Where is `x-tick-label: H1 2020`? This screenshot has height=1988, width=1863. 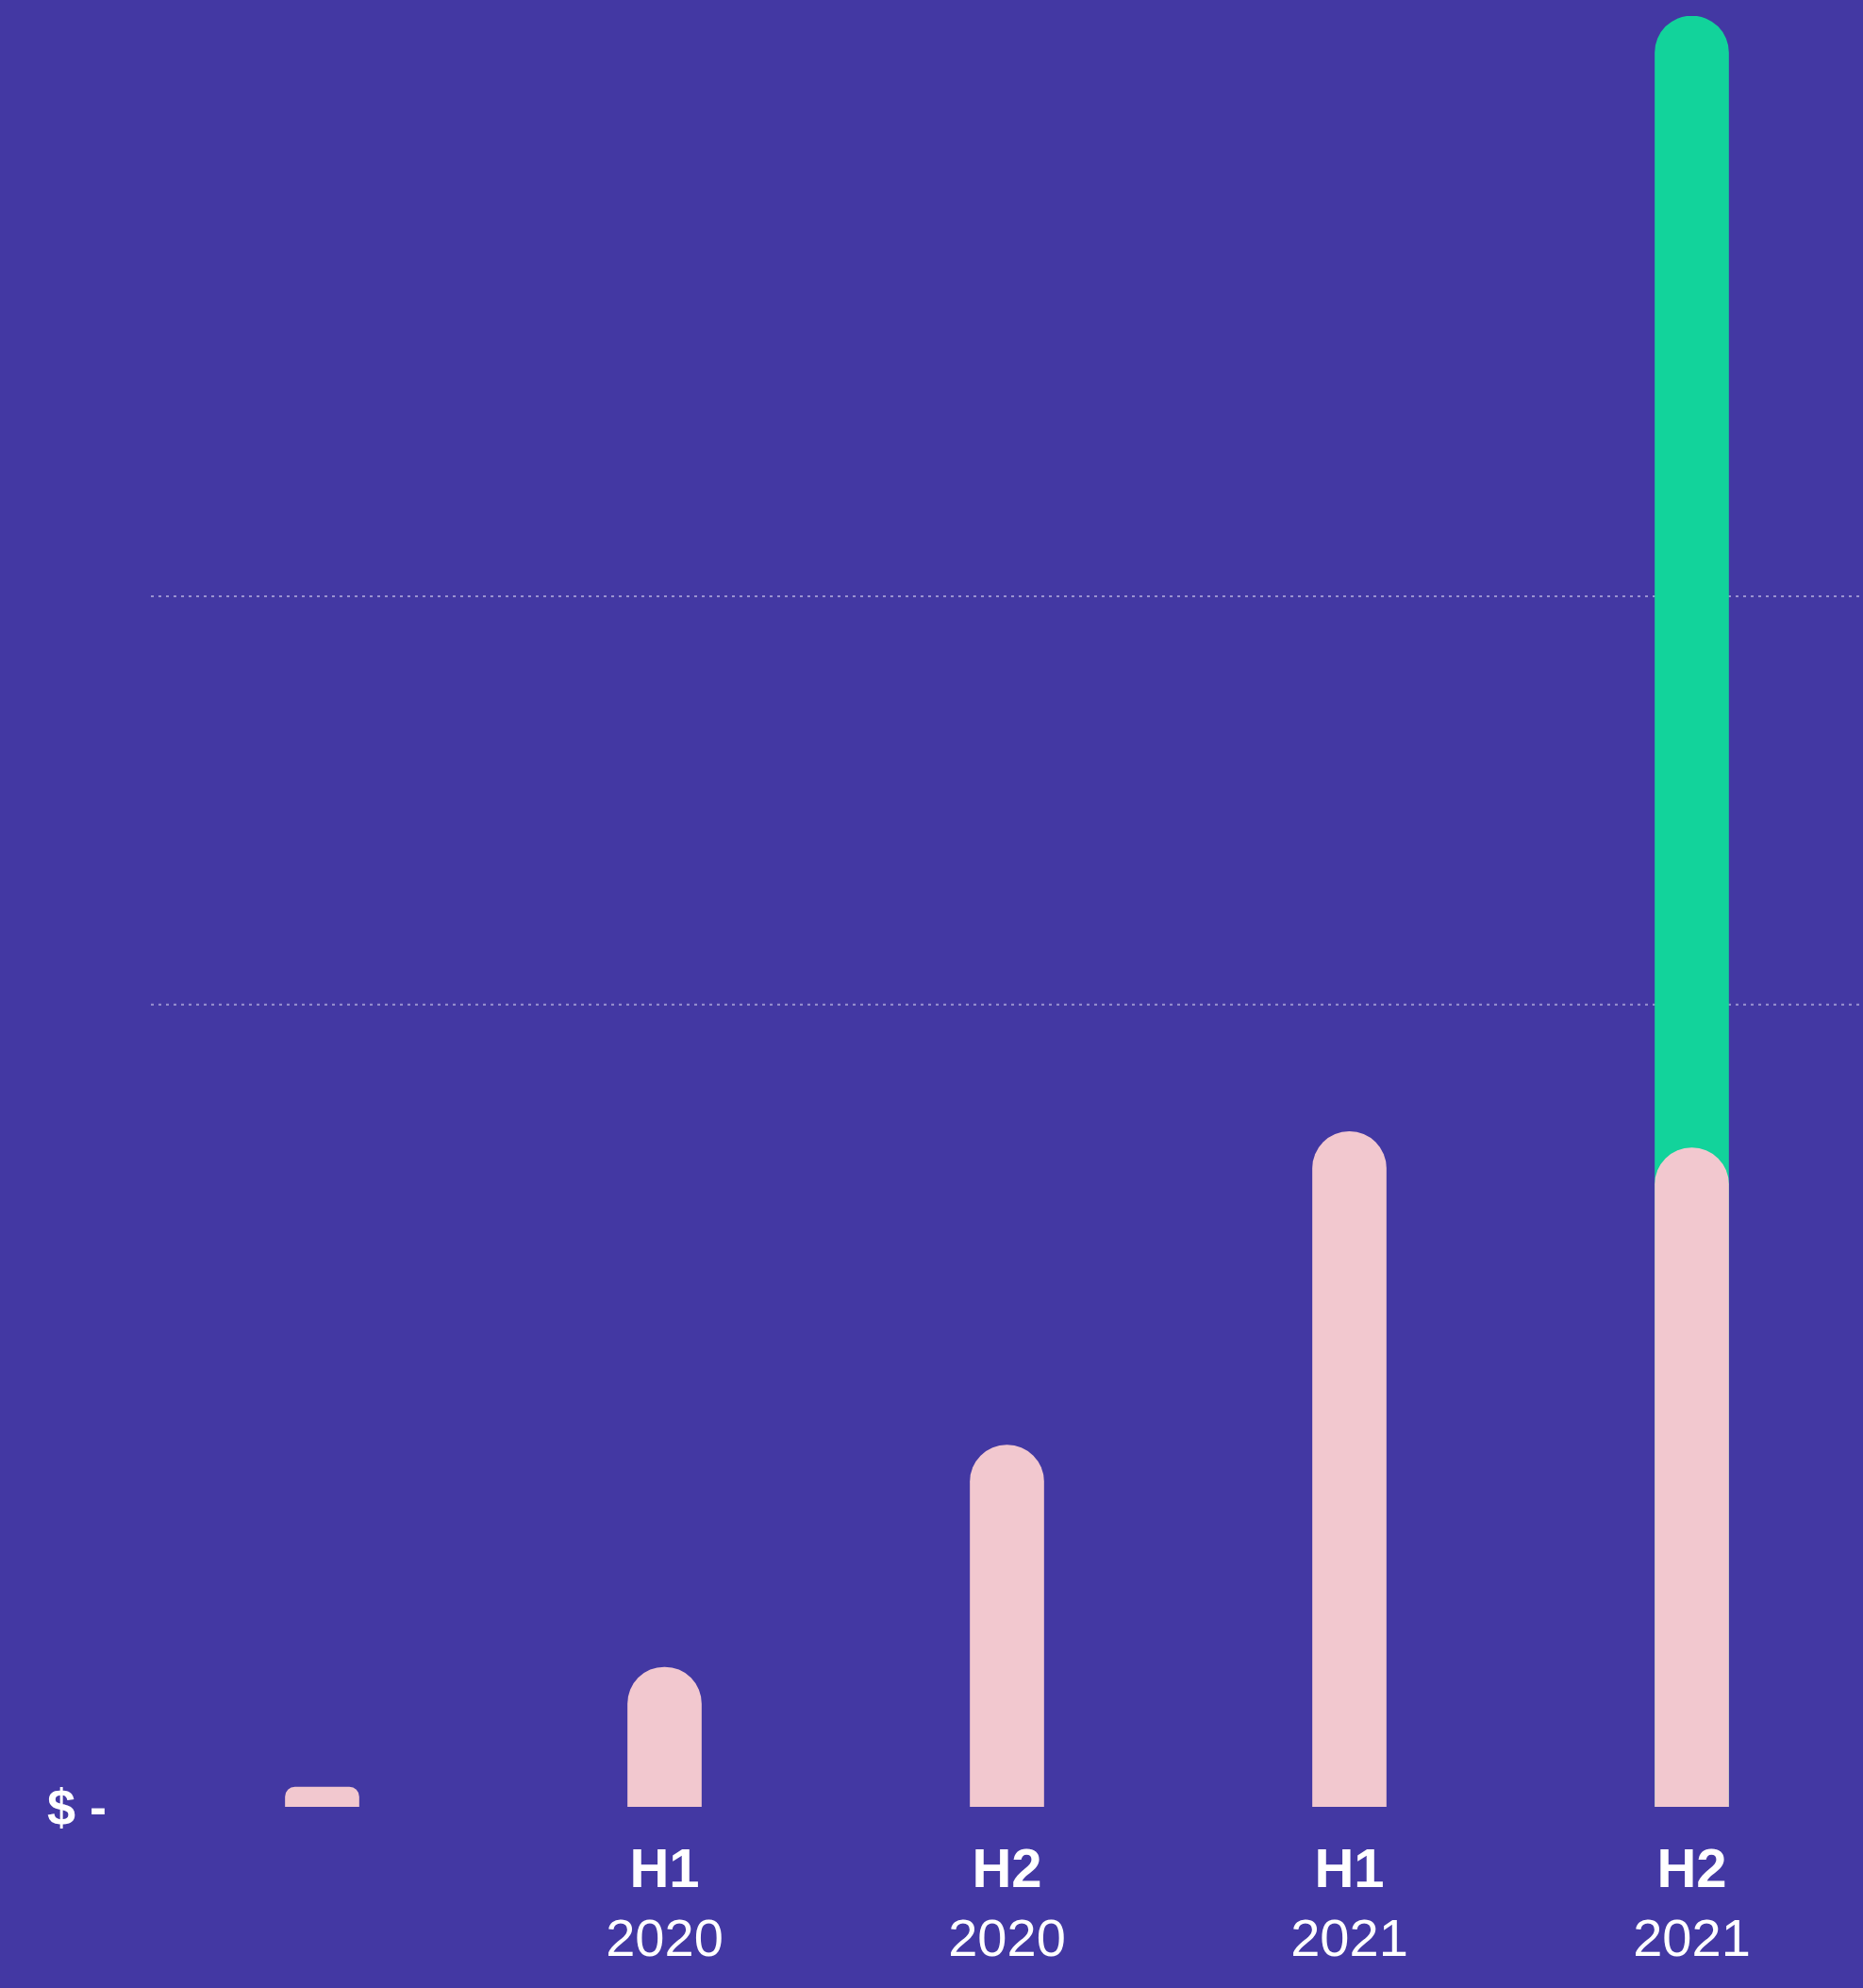 x-tick-label: H1 2020 is located at coordinates (665, 1902).